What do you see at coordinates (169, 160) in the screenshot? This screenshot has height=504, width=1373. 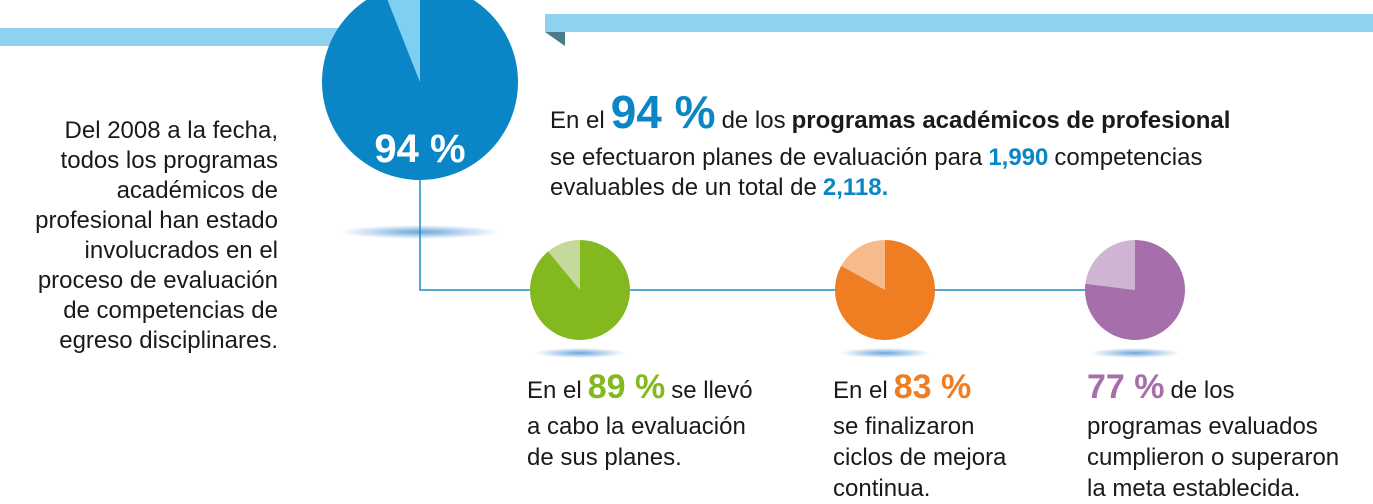 I see `intro-line: todos los programas` at bounding box center [169, 160].